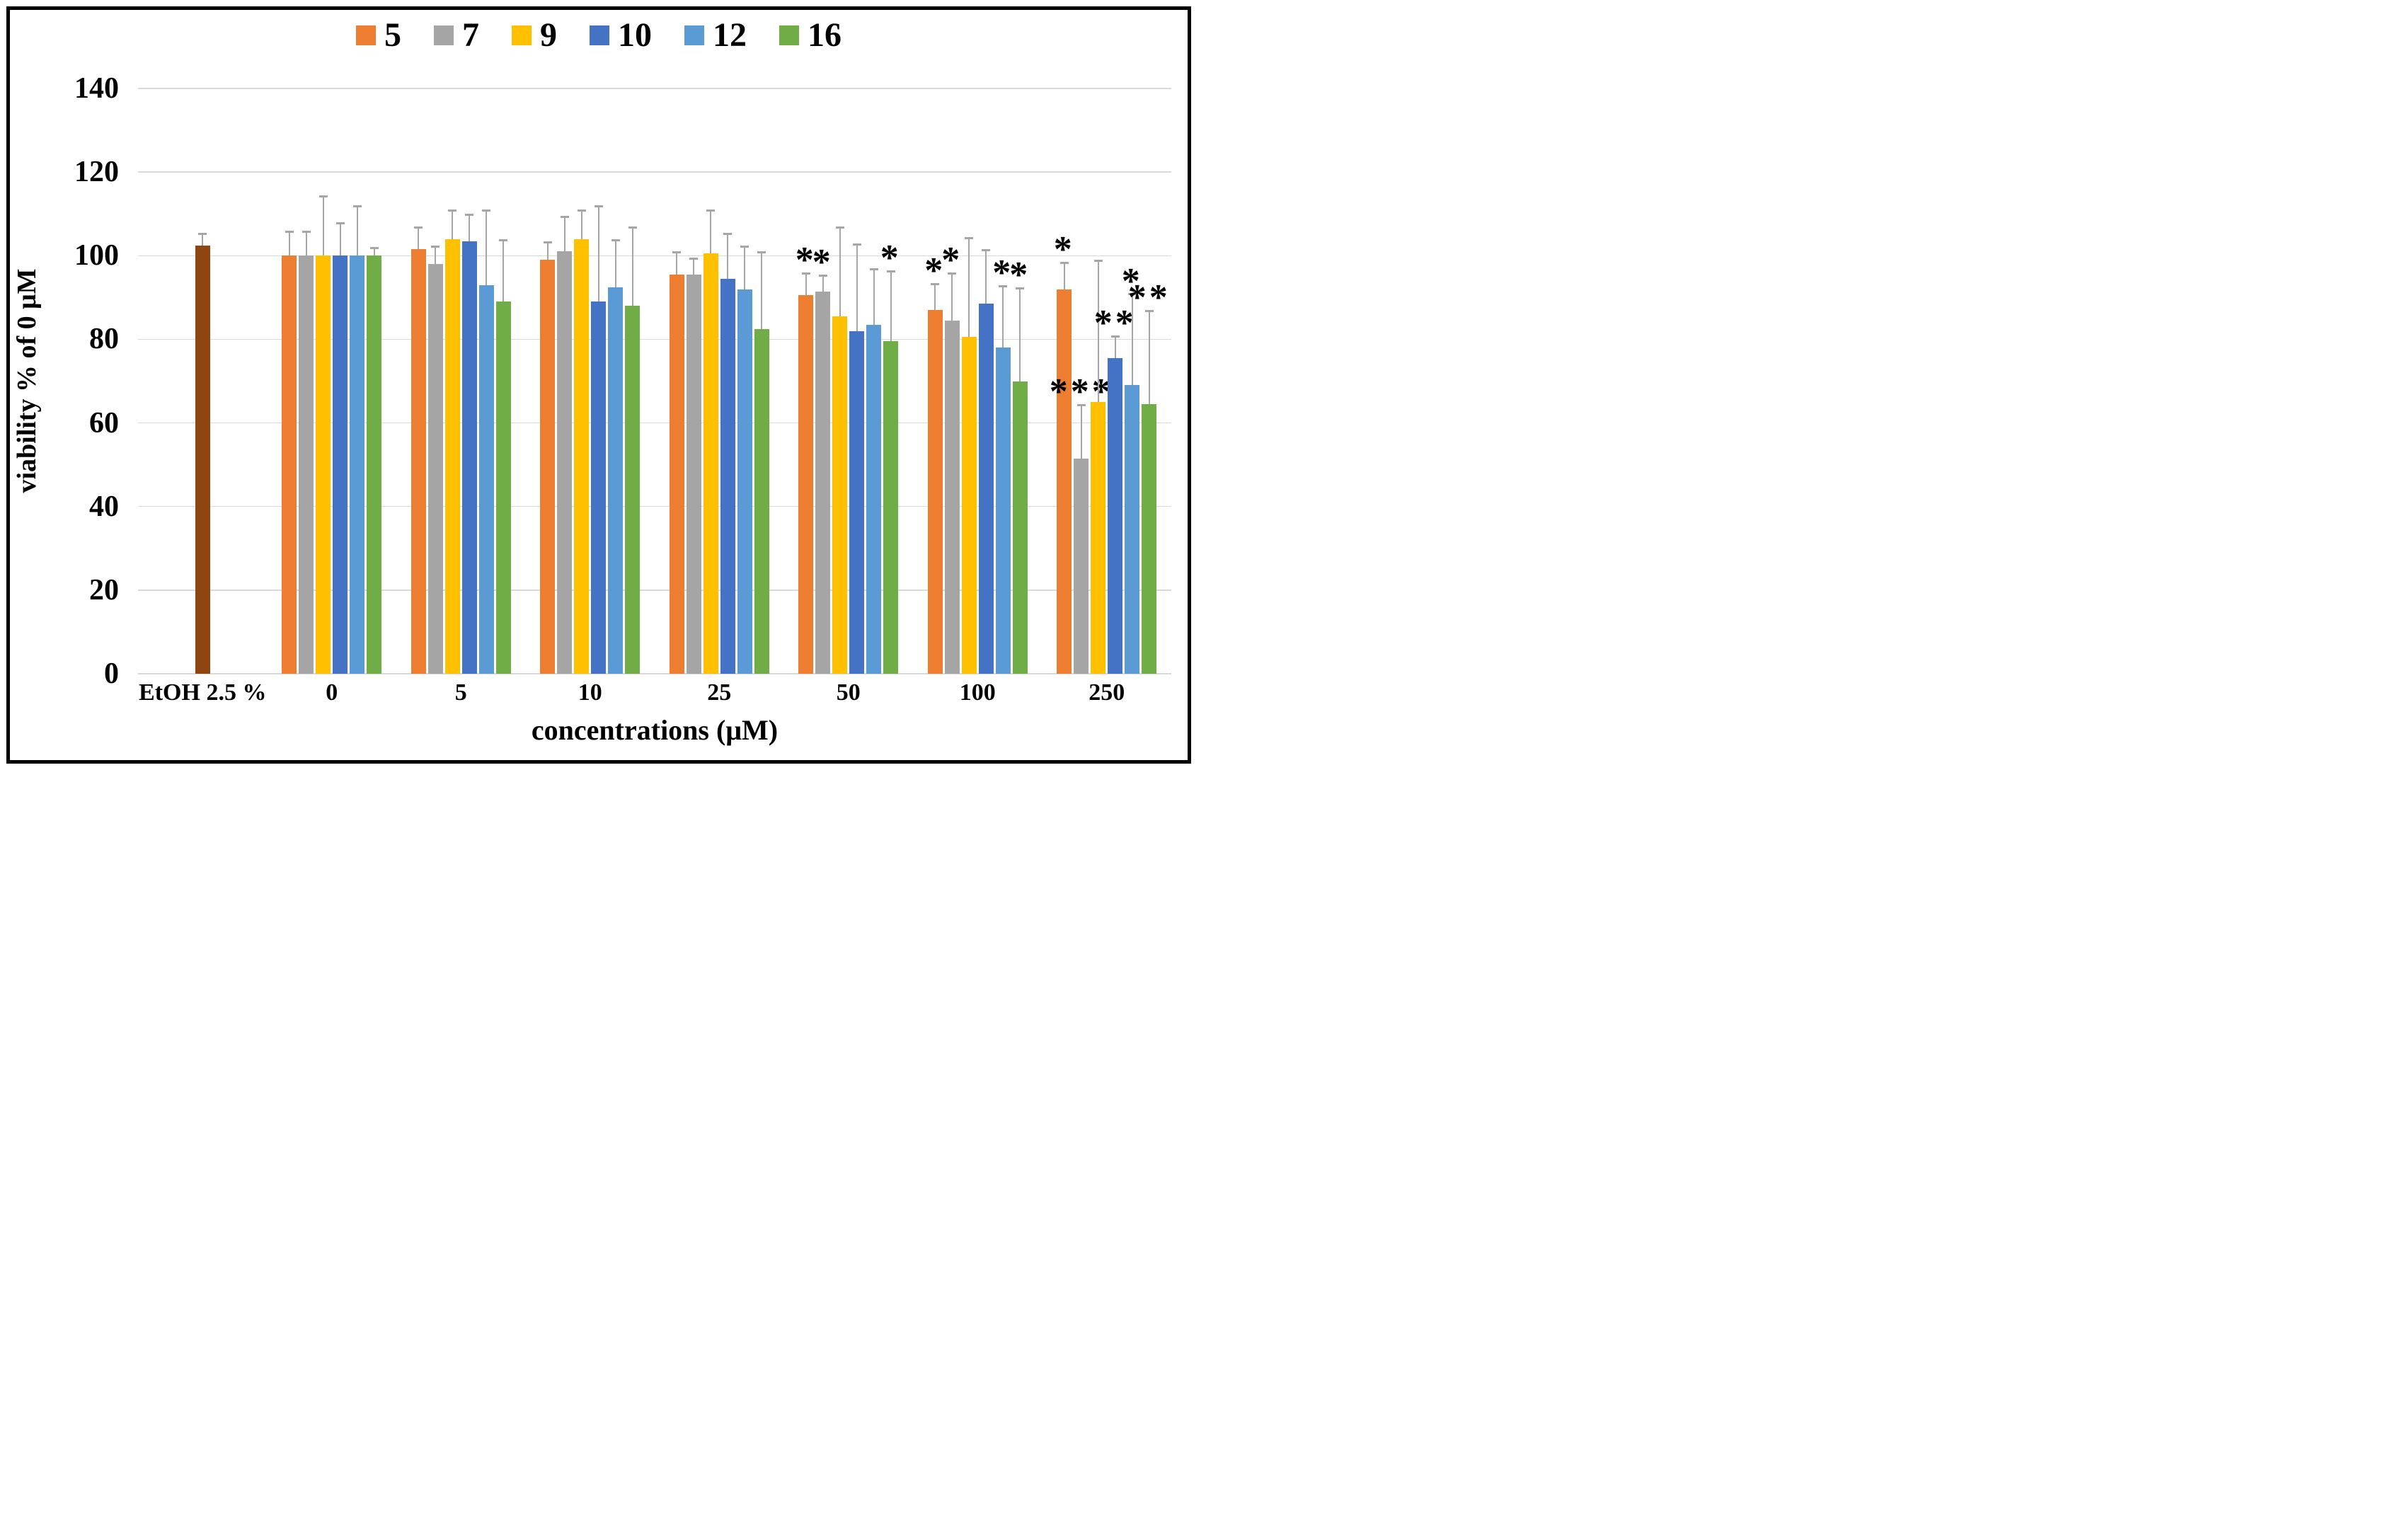  I want to click on legend-label: 5, so click(392, 35).